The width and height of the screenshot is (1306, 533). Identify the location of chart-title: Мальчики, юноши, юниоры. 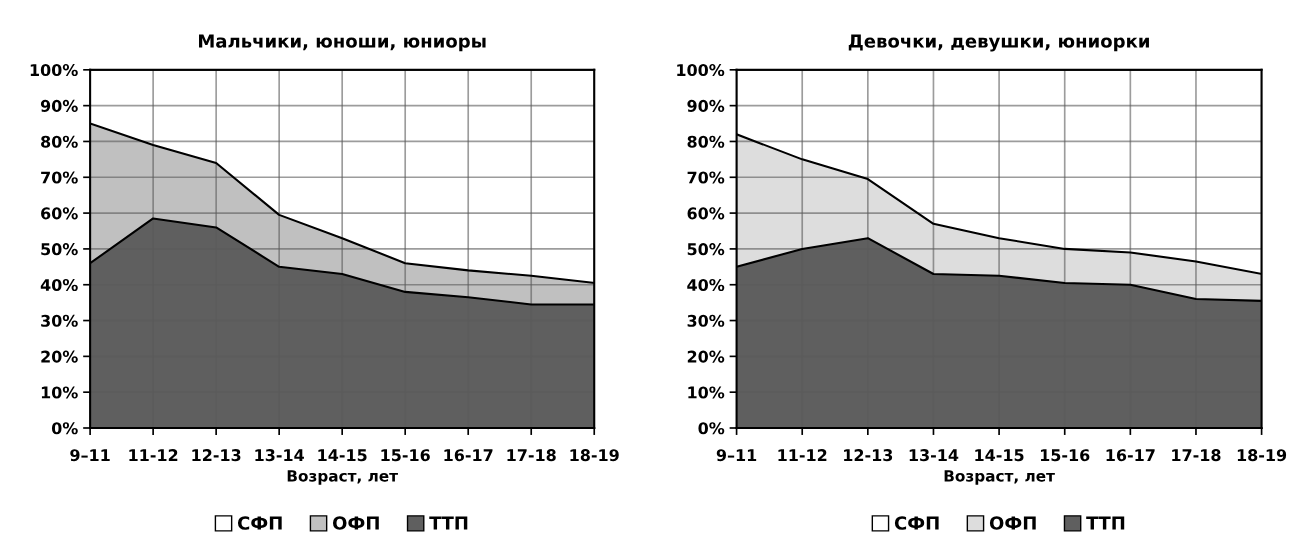
(342, 43).